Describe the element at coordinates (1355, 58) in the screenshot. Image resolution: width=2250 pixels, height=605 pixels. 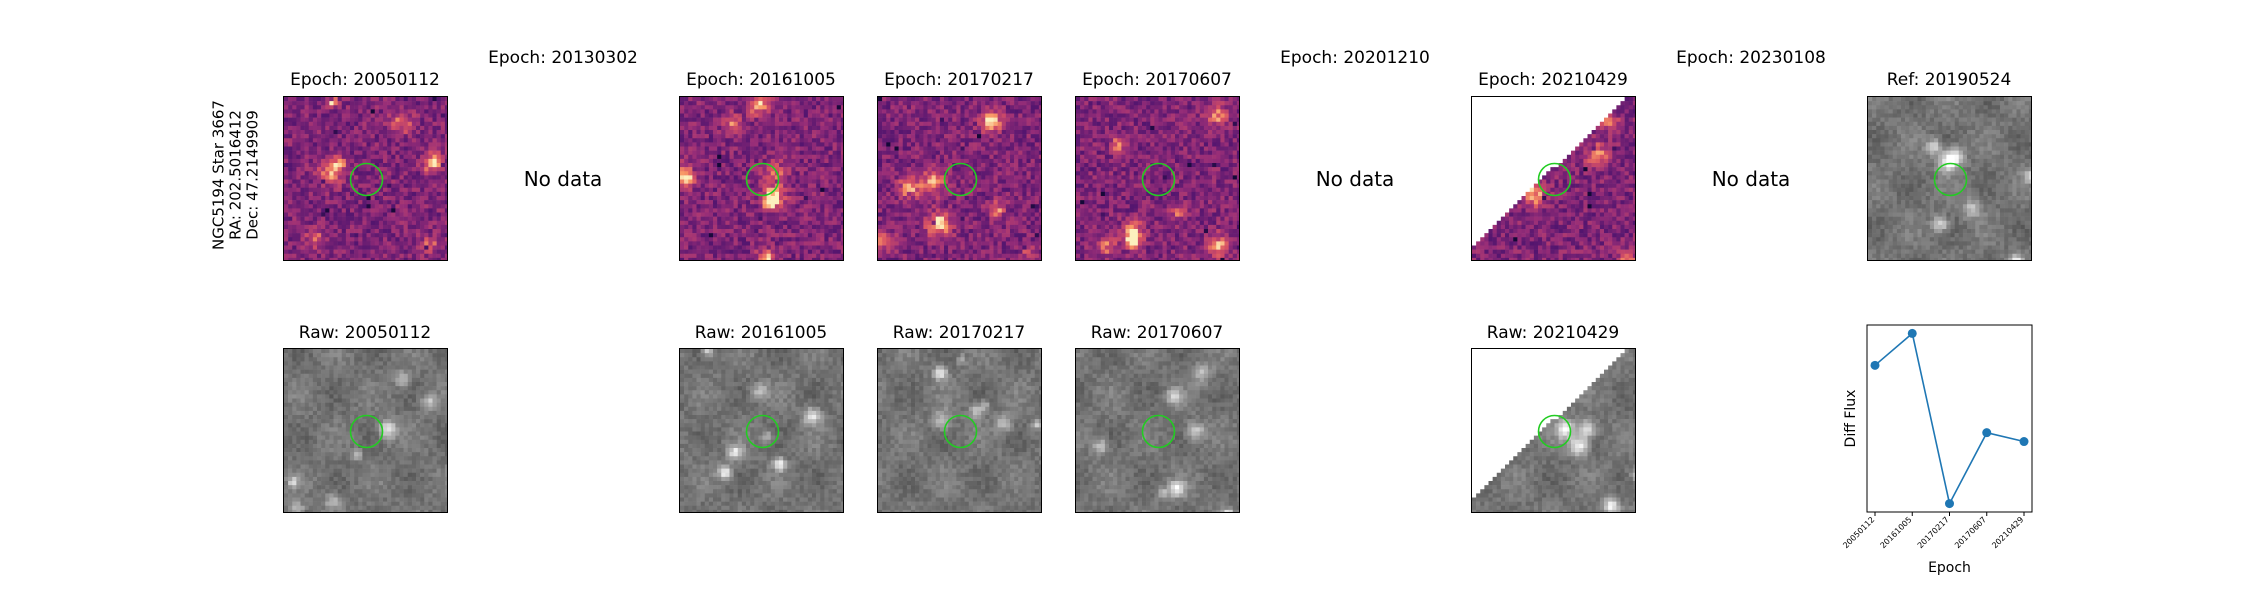
I see `panel-title: Epoch: 20201210` at that location.